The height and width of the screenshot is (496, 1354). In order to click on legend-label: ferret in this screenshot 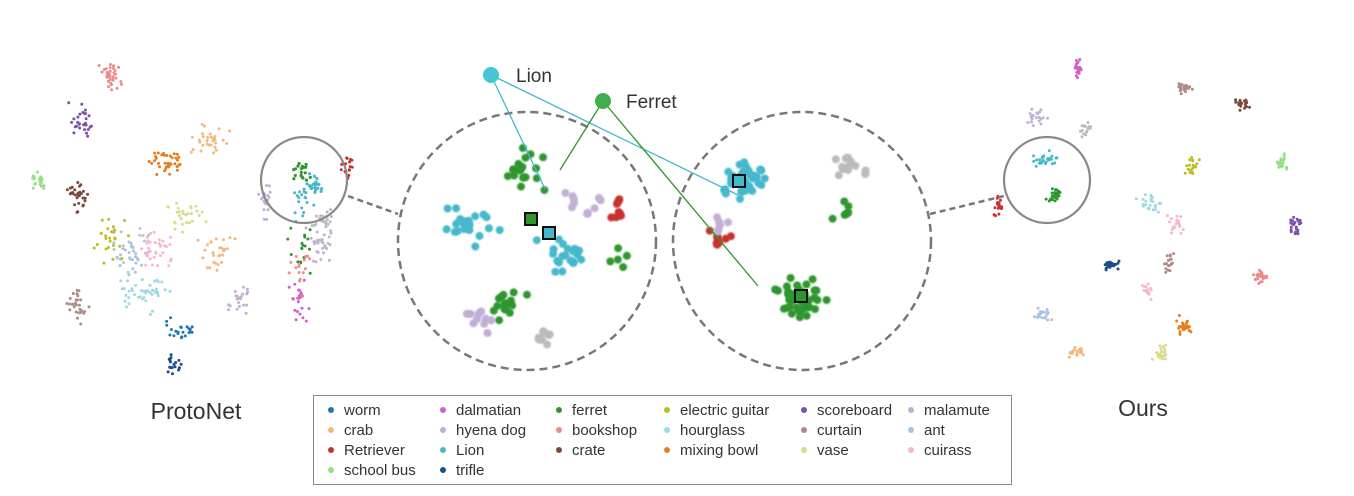, I will do `click(590, 411)`.